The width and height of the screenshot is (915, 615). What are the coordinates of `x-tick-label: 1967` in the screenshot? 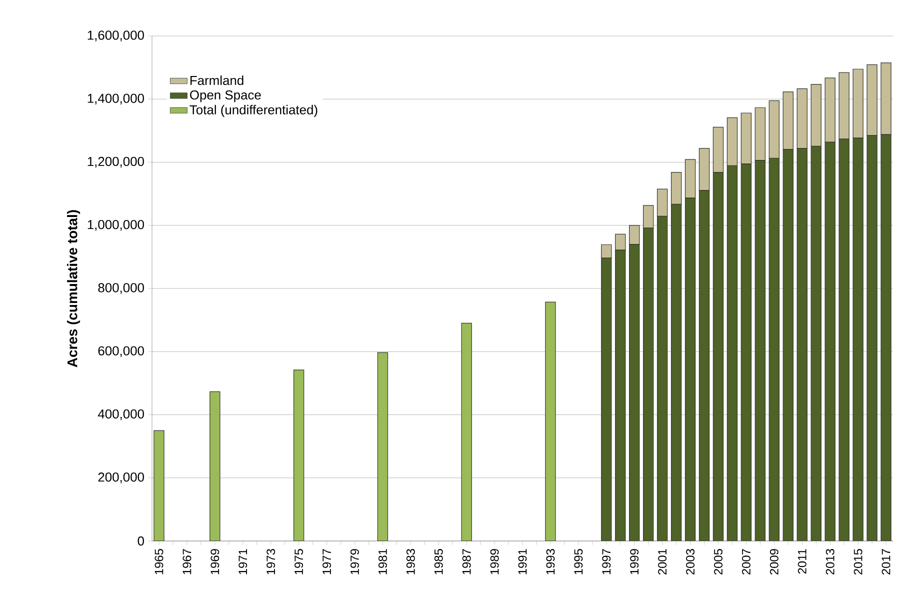 It's located at (187, 561).